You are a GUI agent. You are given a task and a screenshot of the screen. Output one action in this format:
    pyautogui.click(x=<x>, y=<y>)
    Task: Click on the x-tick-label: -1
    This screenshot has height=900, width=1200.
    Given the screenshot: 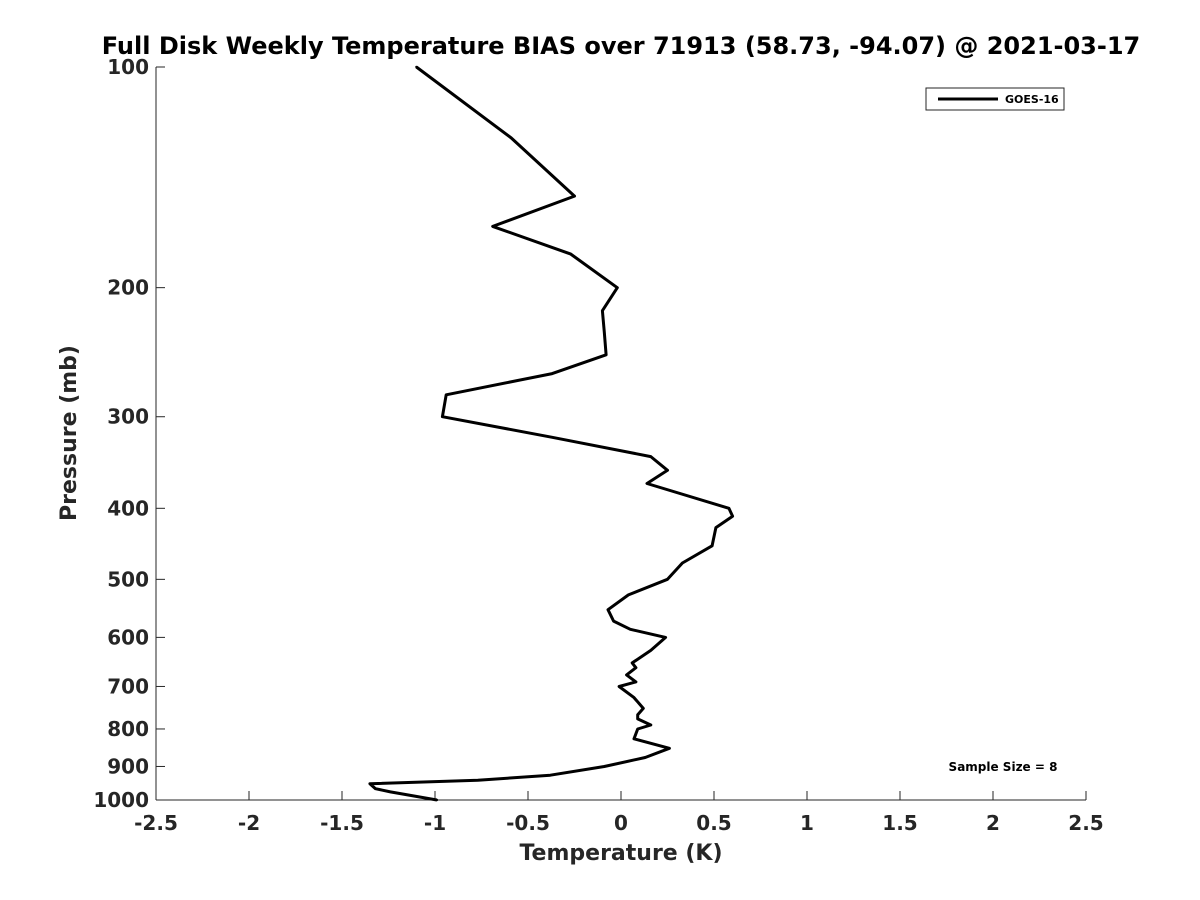 What is the action you would take?
    pyautogui.click(x=435, y=823)
    